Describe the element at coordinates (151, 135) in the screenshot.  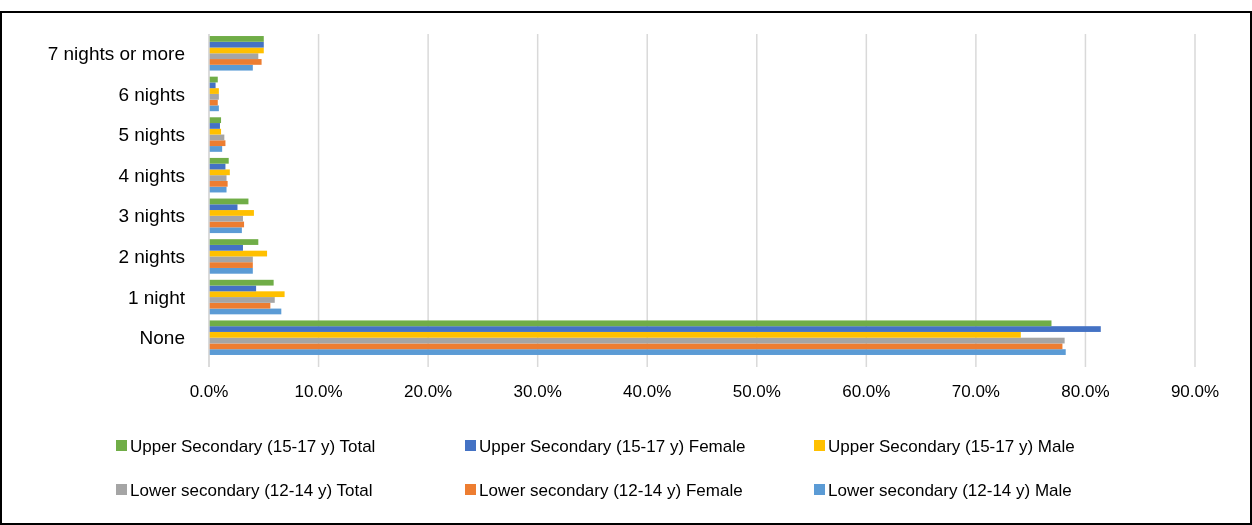
I see `y-tick-label: 5 nights` at that location.